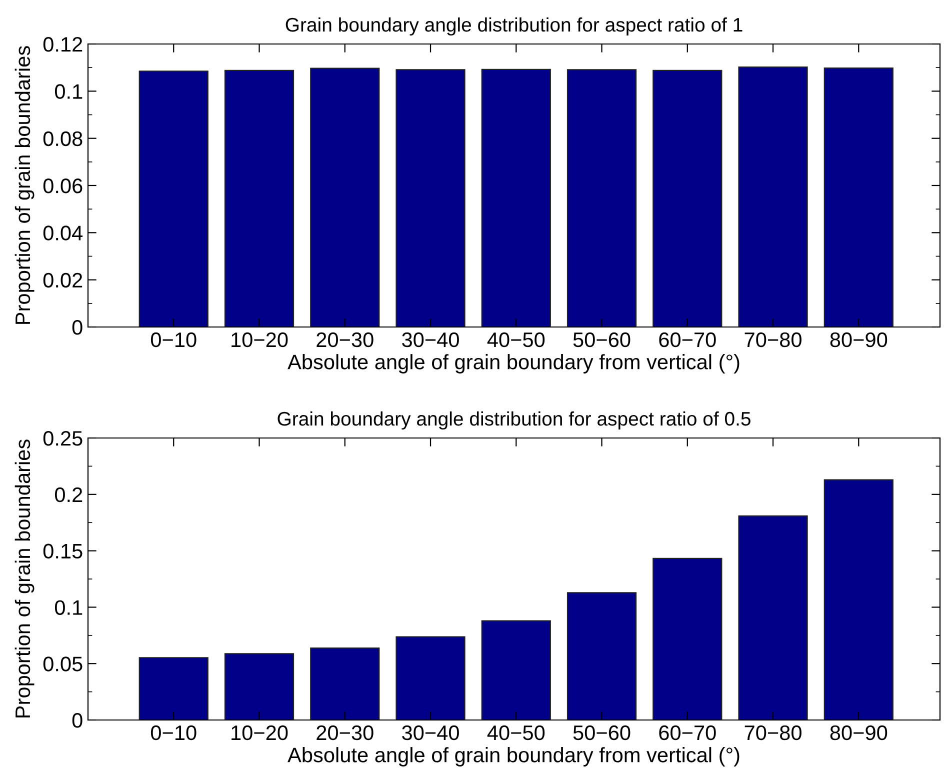  I want to click on y-tick-label: 0.05, so click(62, 664).